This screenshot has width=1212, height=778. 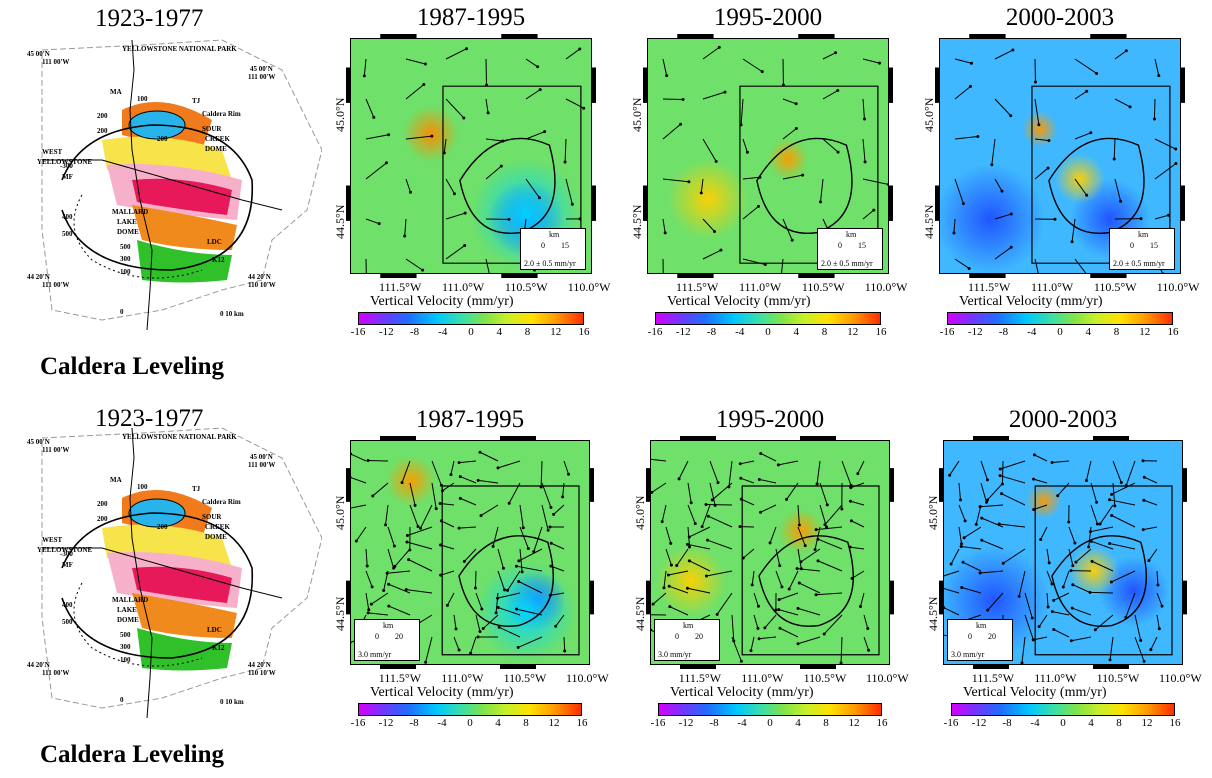 I want to click on colorbar-tick-bot-2-8: 16, so click(x=1175, y=723).